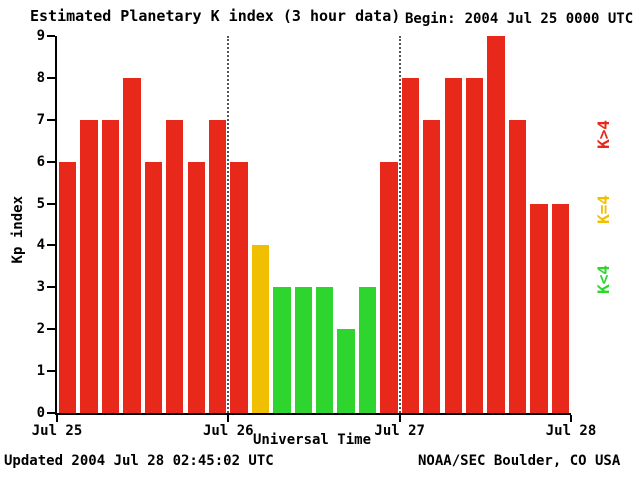  I want to click on y-tick-label: 3, so click(40, 287).